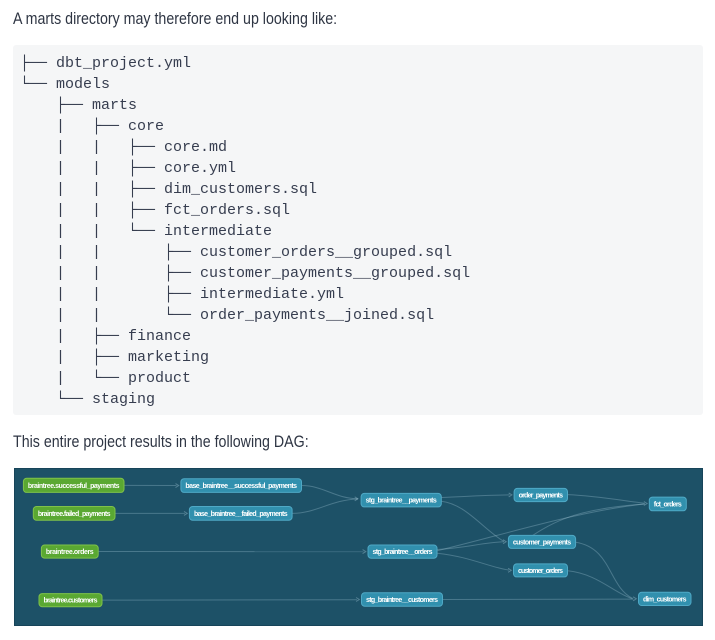 This screenshot has height=640, width=715. What do you see at coordinates (542, 542) in the screenshot?
I see `svg-text: customer_payments` at bounding box center [542, 542].